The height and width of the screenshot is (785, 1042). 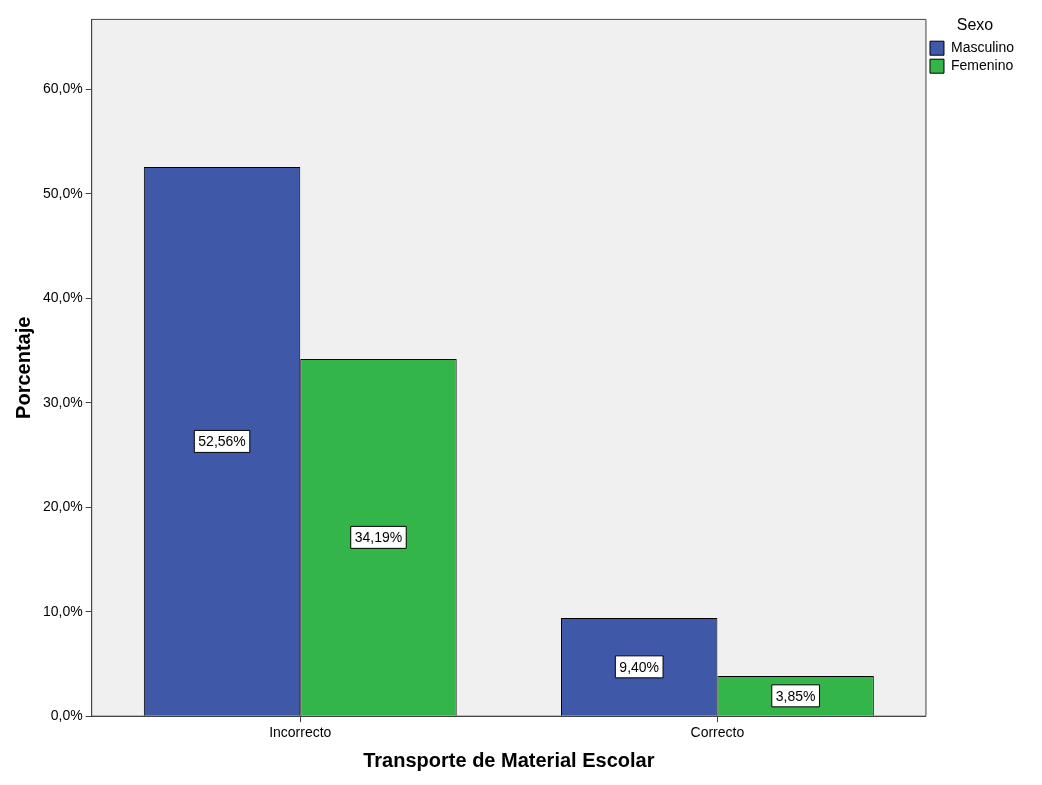 What do you see at coordinates (62, 506) in the screenshot?
I see `y-tick-label: 20,0%` at bounding box center [62, 506].